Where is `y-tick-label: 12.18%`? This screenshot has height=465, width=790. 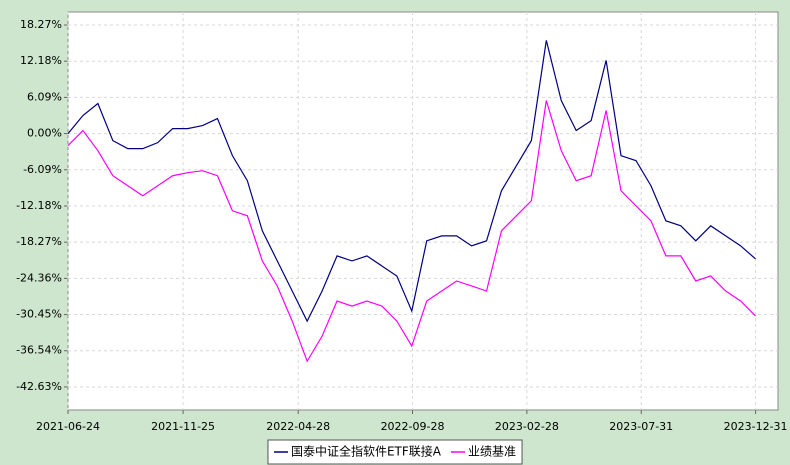
y-tick-label: 12.18% is located at coordinates (41, 60).